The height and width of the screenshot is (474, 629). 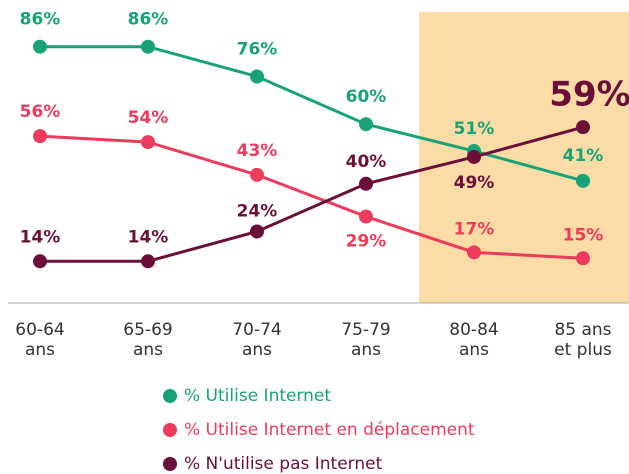 What do you see at coordinates (283, 464) in the screenshot?
I see `legend-label: % N'utilise pas Internet` at bounding box center [283, 464].